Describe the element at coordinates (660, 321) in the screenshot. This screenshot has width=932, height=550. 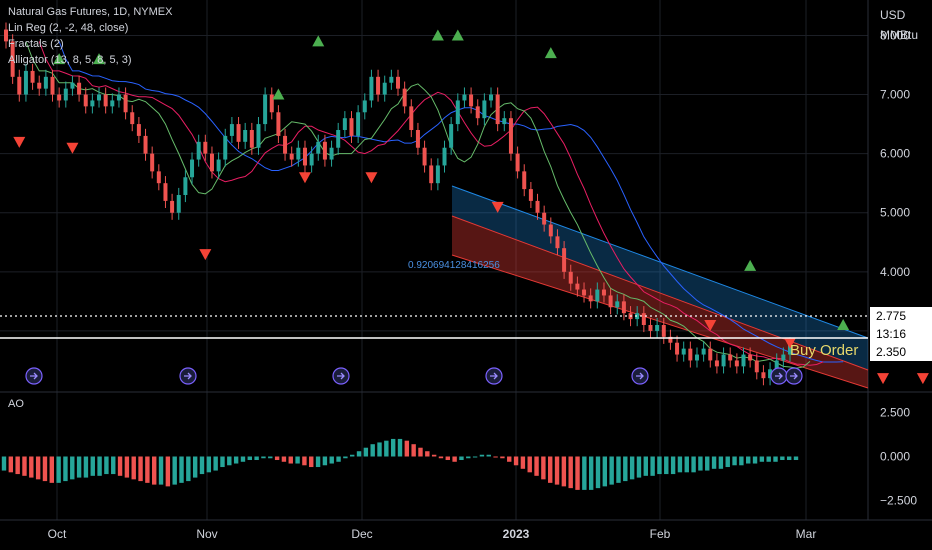
I see `regression-lower-line` at that location.